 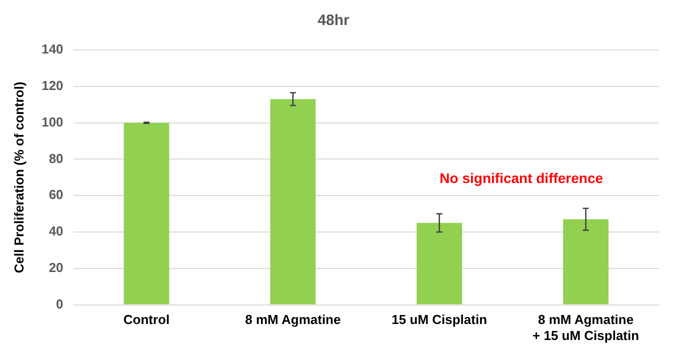 I want to click on y-tick-label: 120, so click(x=53, y=85).